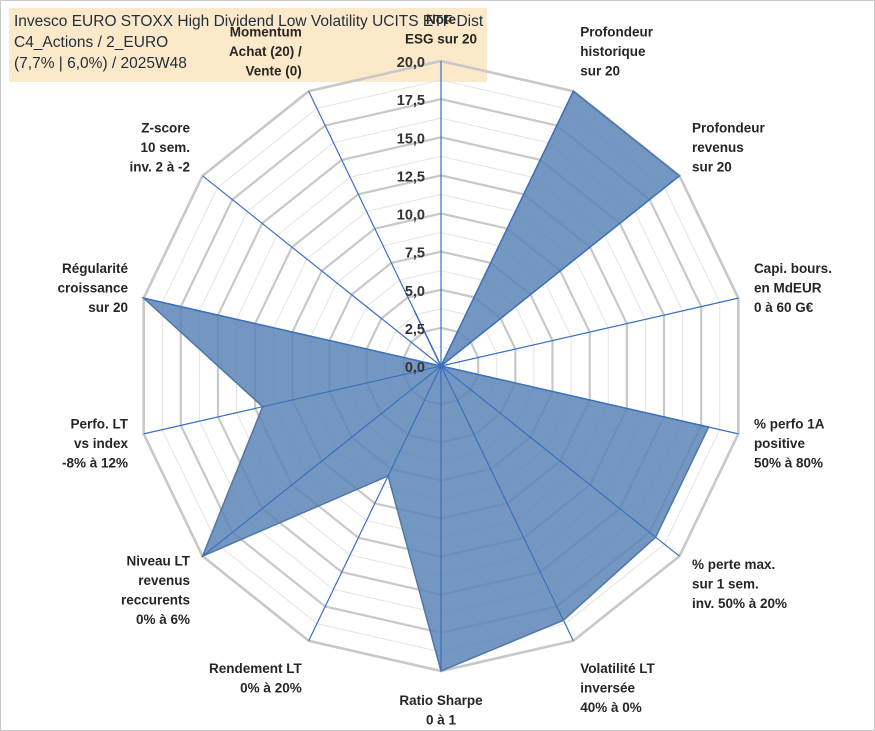 This screenshot has width=875, height=731. I want to click on axis-label-line: Ratio Sharpe, so click(441, 700).